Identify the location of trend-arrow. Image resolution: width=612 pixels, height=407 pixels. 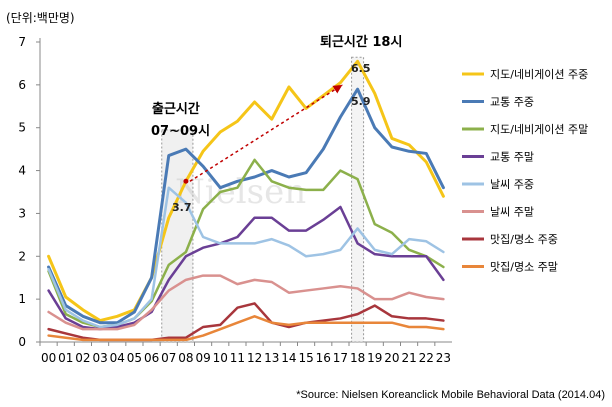
(266, 133).